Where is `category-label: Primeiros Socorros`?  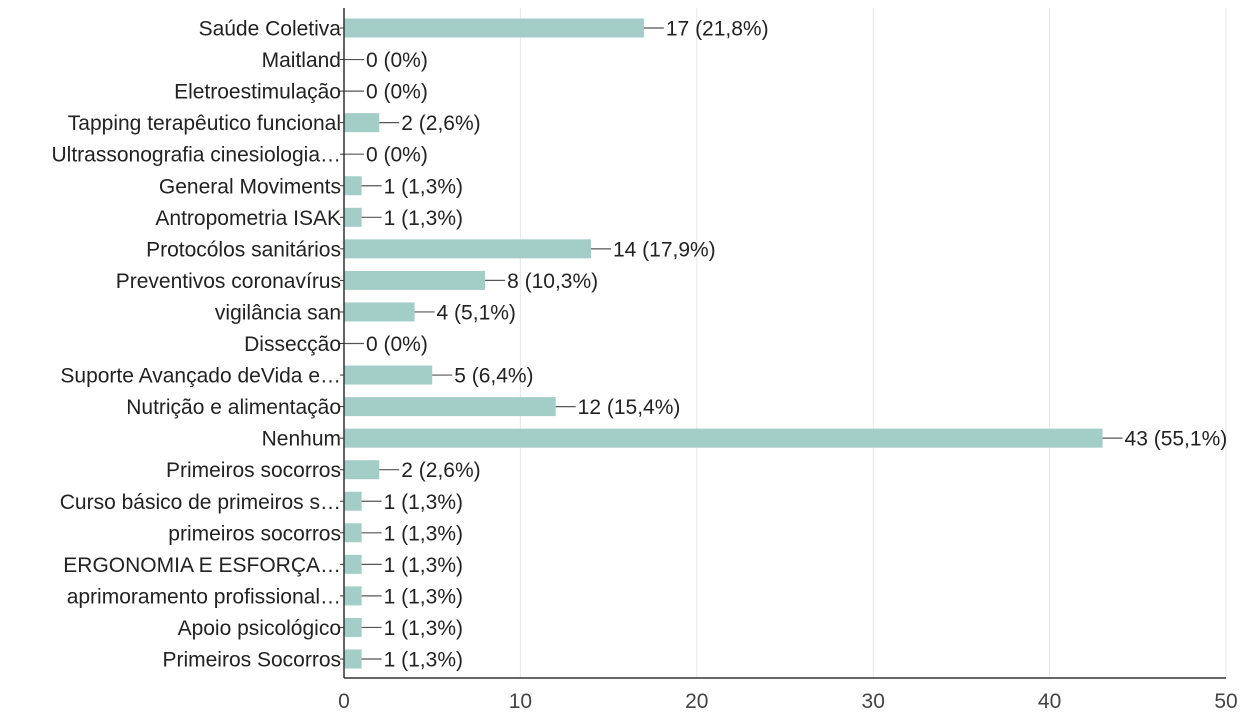 category-label: Primeiros Socorros is located at coordinates (251, 660).